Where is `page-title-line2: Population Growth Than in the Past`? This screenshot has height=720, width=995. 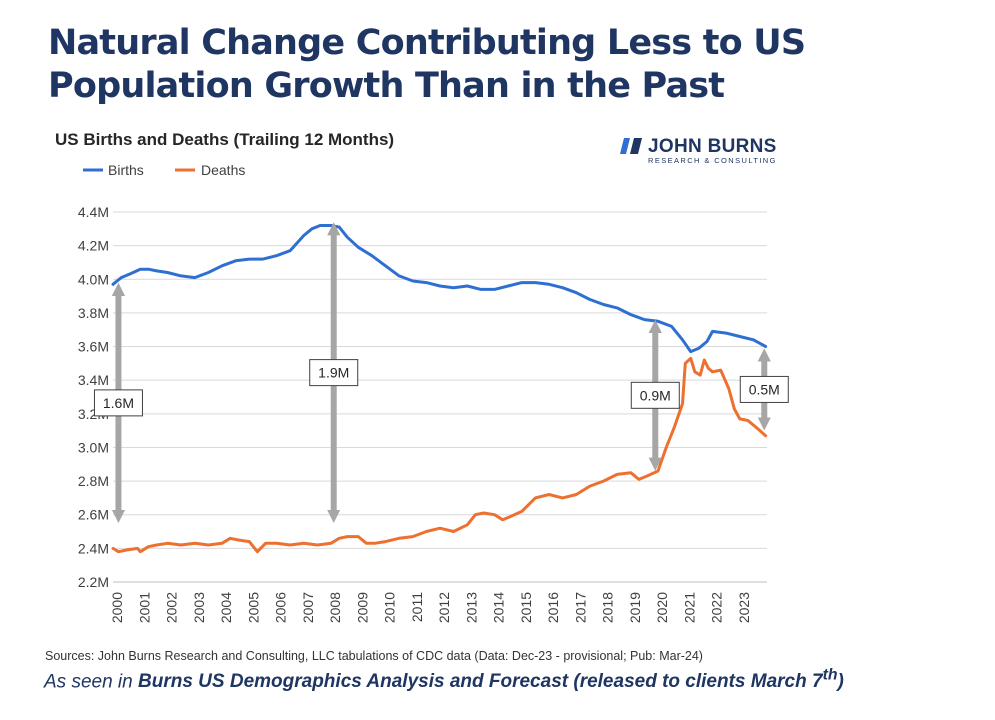 page-title-line2: Population Growth Than in the Past is located at coordinates (386, 86).